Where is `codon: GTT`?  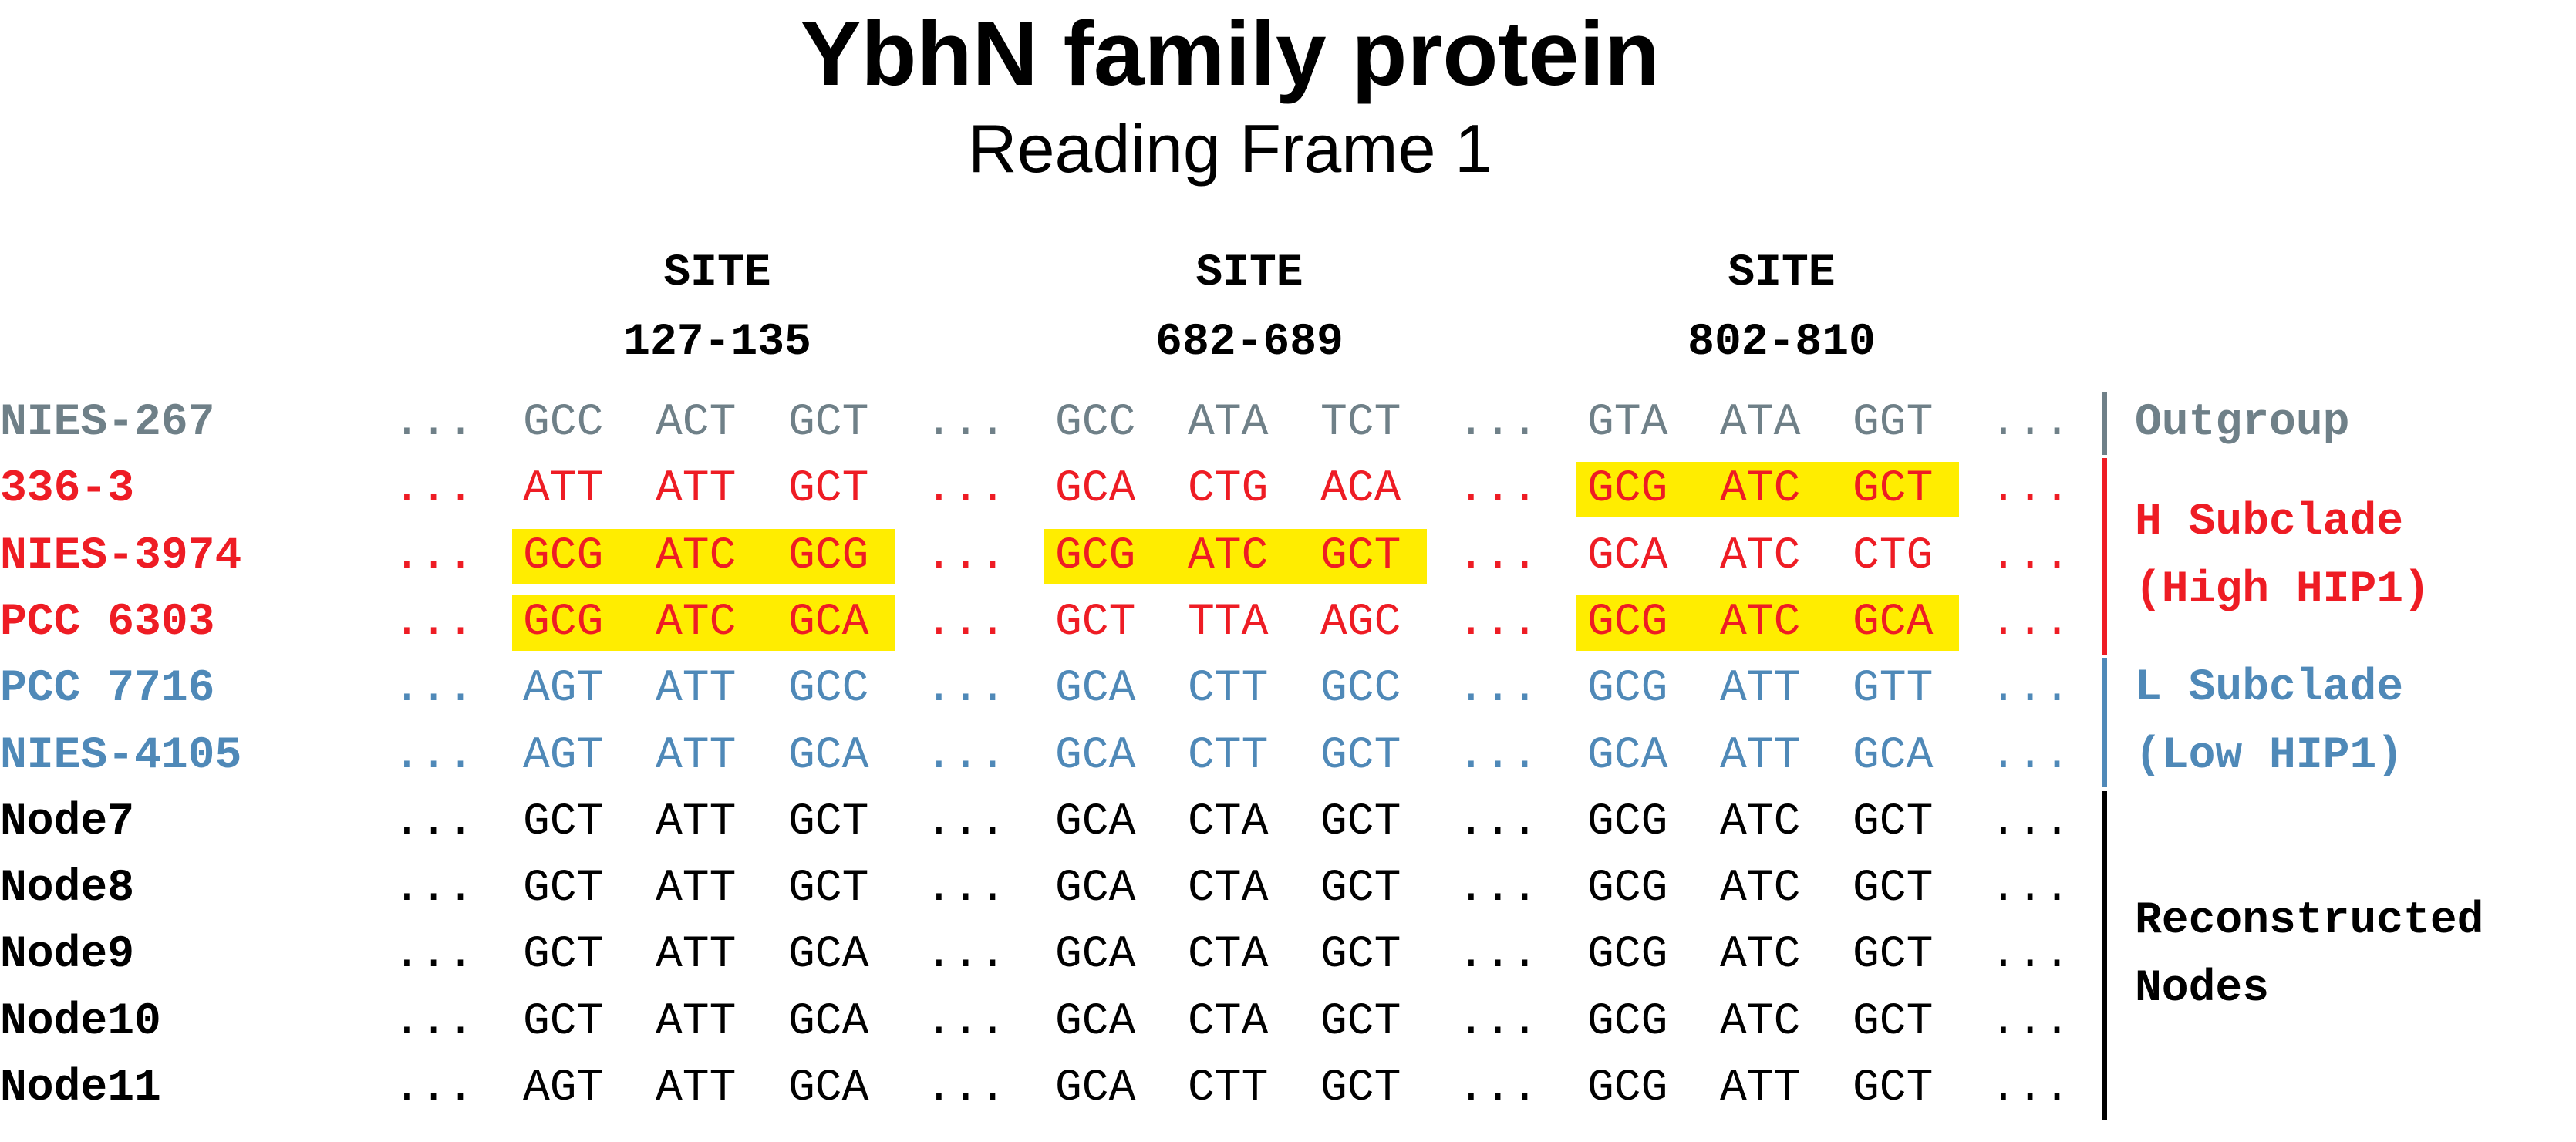
codon: GTT is located at coordinates (1893, 689).